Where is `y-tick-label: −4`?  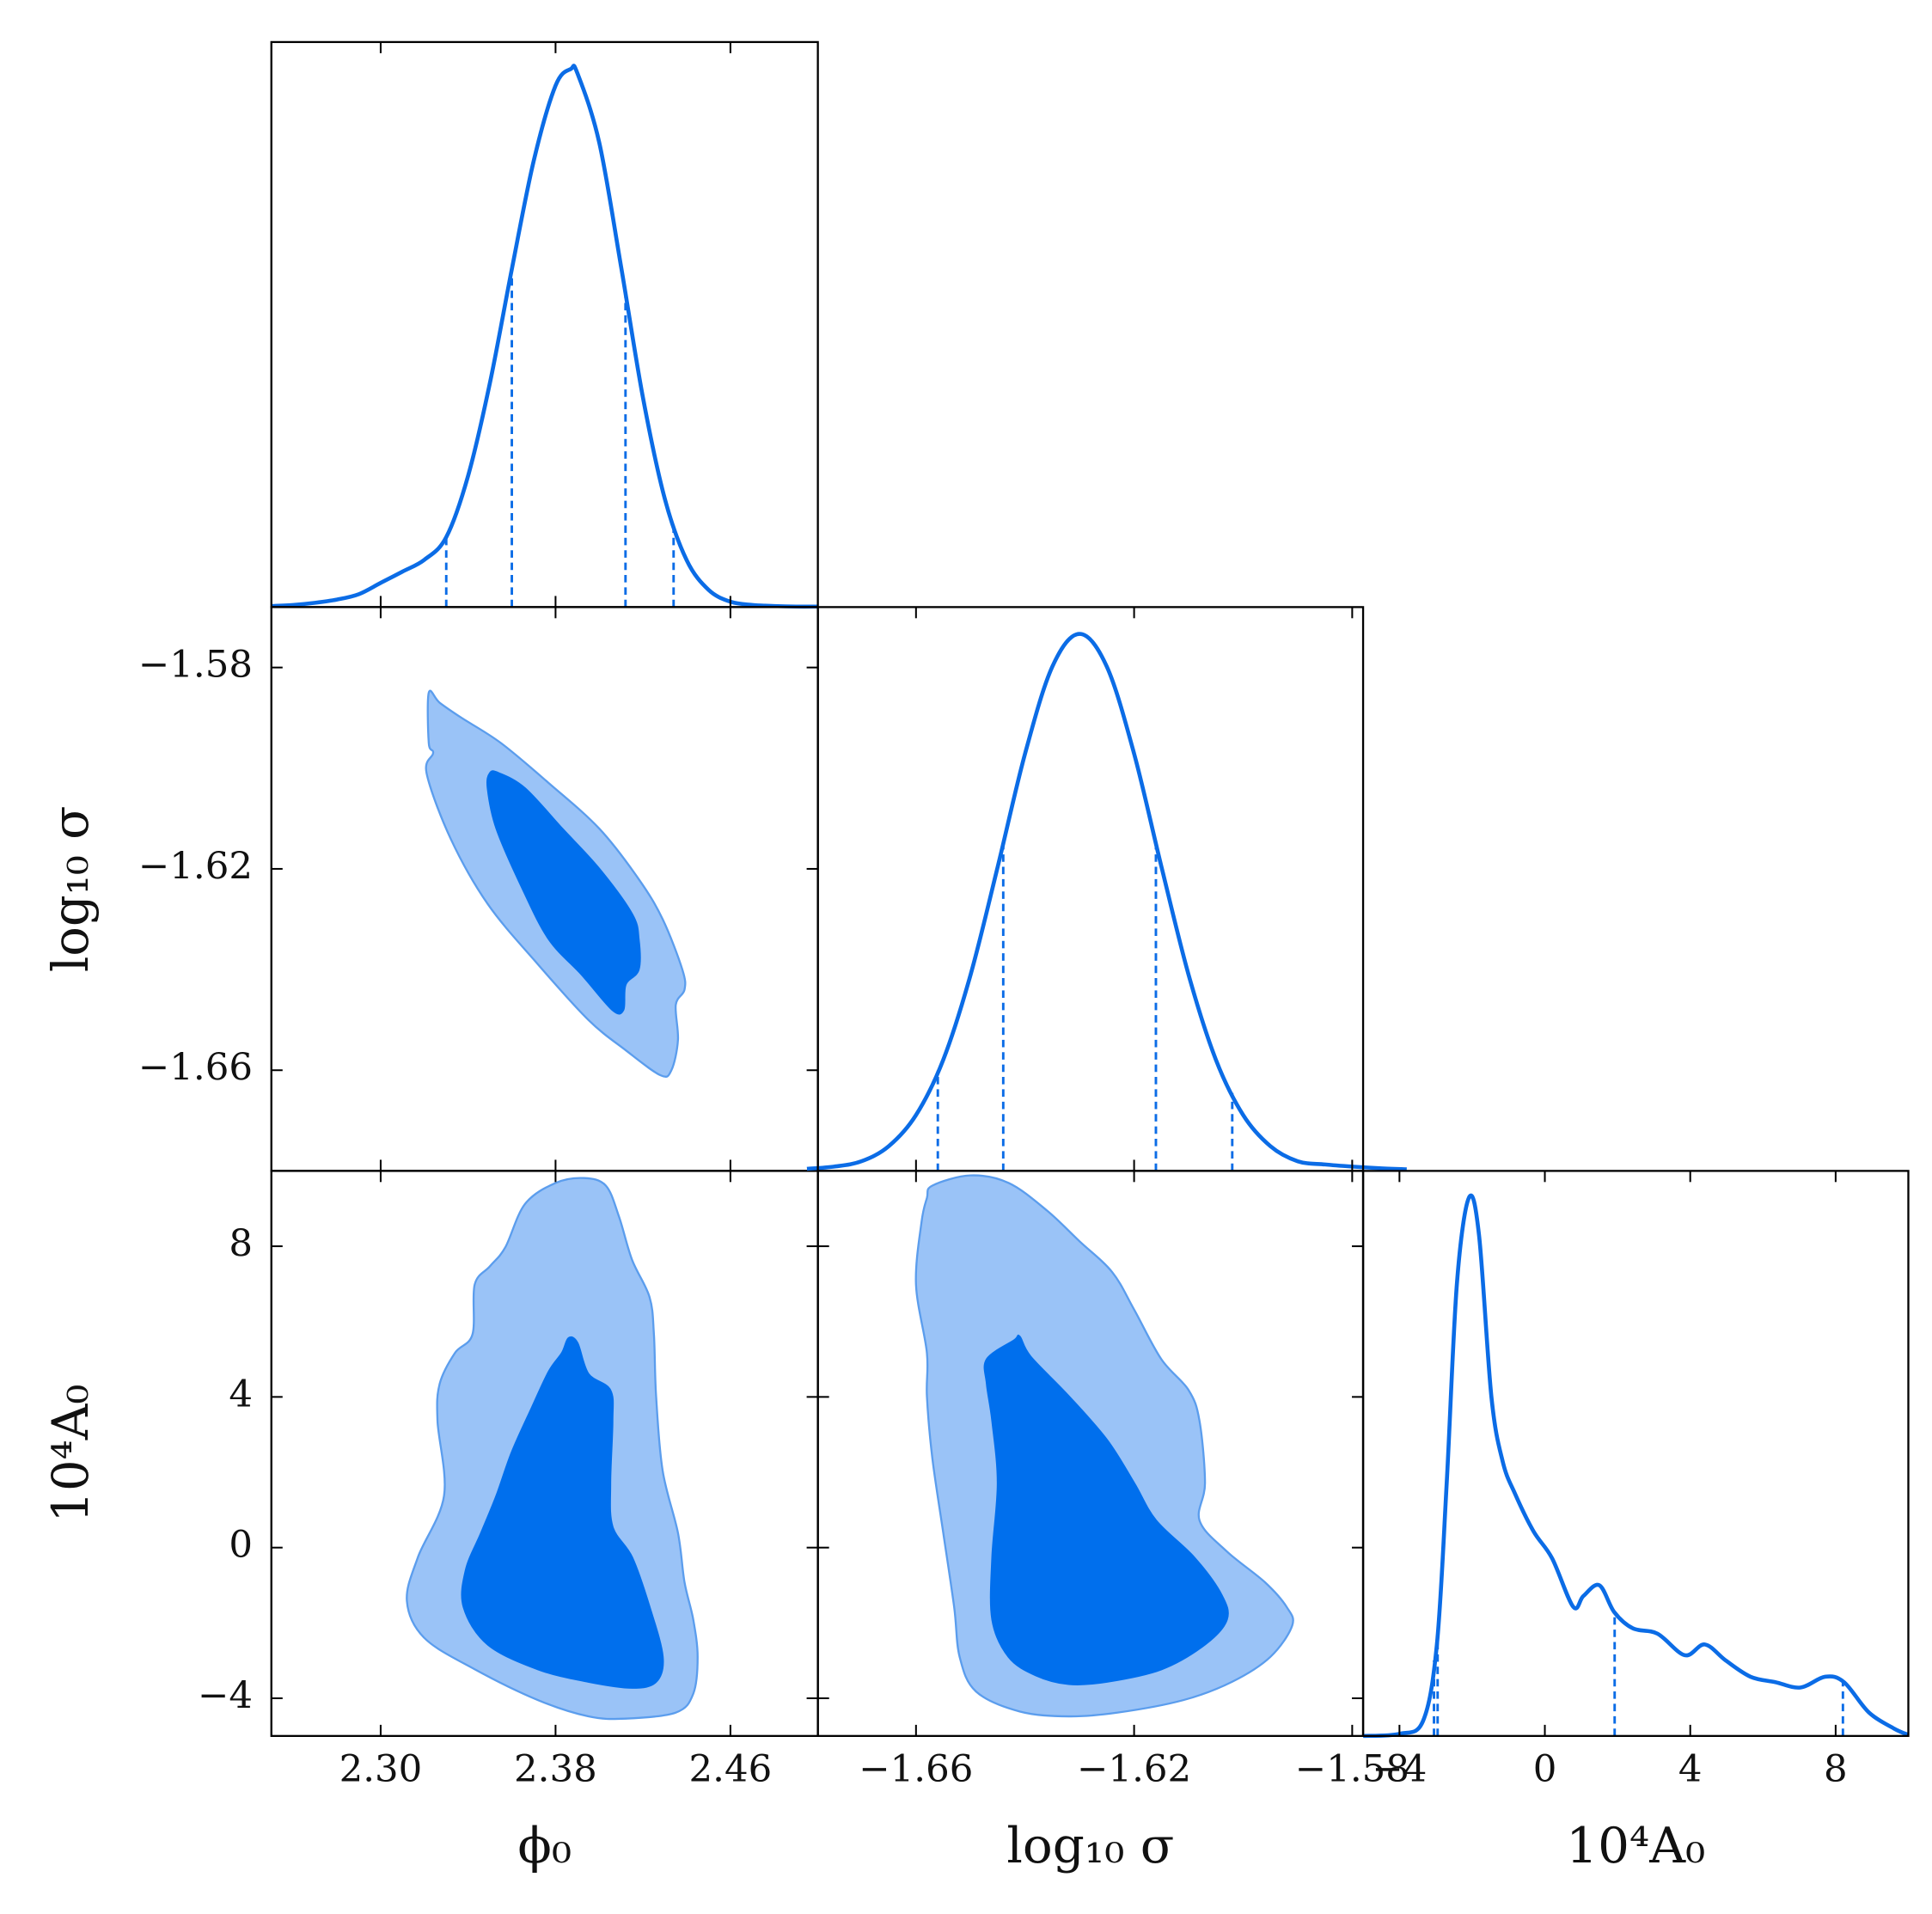
y-tick-label: −4 is located at coordinates (225, 1695).